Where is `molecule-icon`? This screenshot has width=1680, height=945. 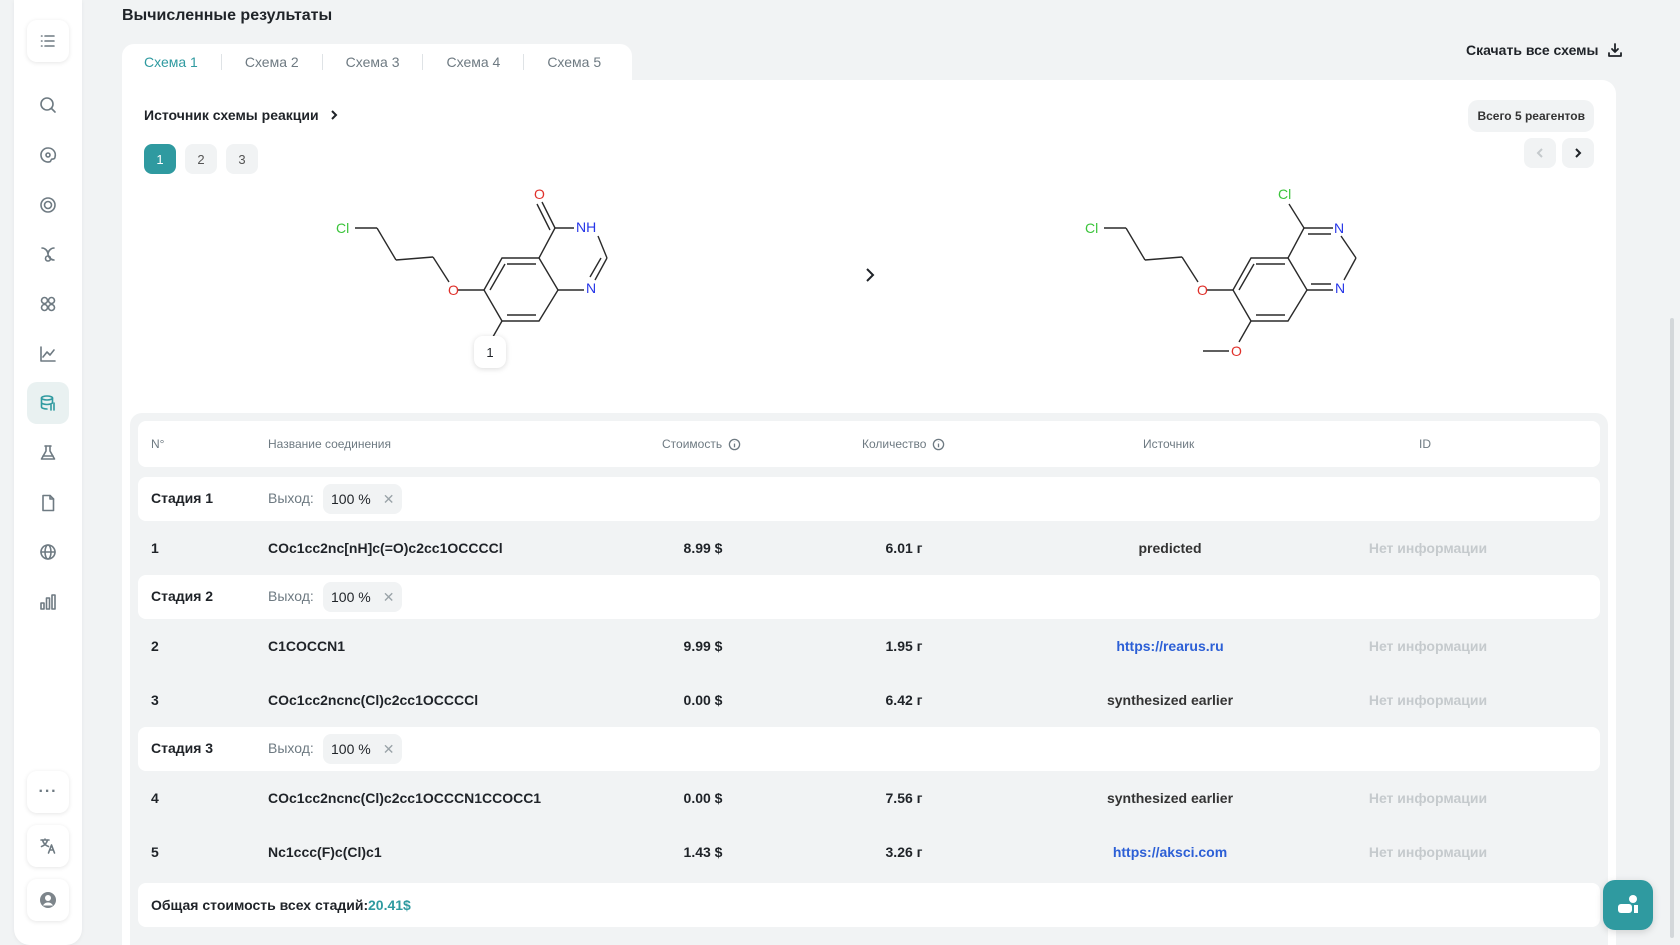
molecule-icon is located at coordinates (48, 254).